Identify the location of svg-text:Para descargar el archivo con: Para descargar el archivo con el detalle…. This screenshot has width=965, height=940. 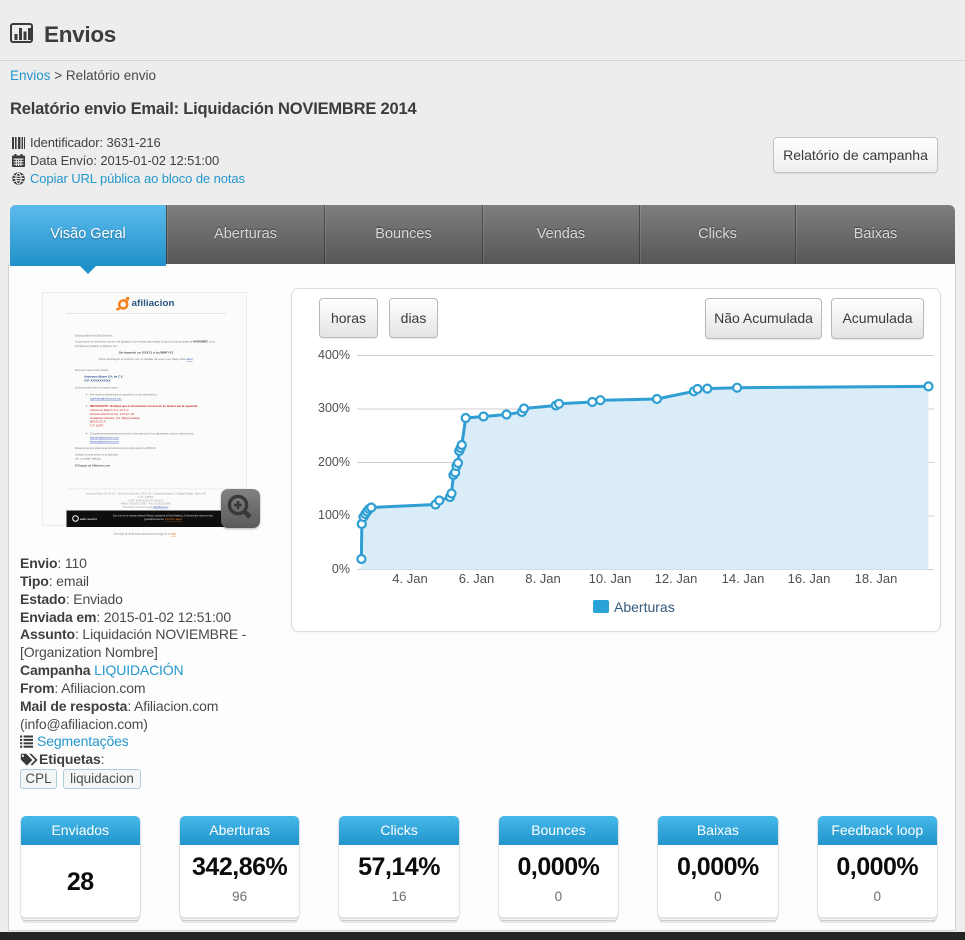
(146, 359).